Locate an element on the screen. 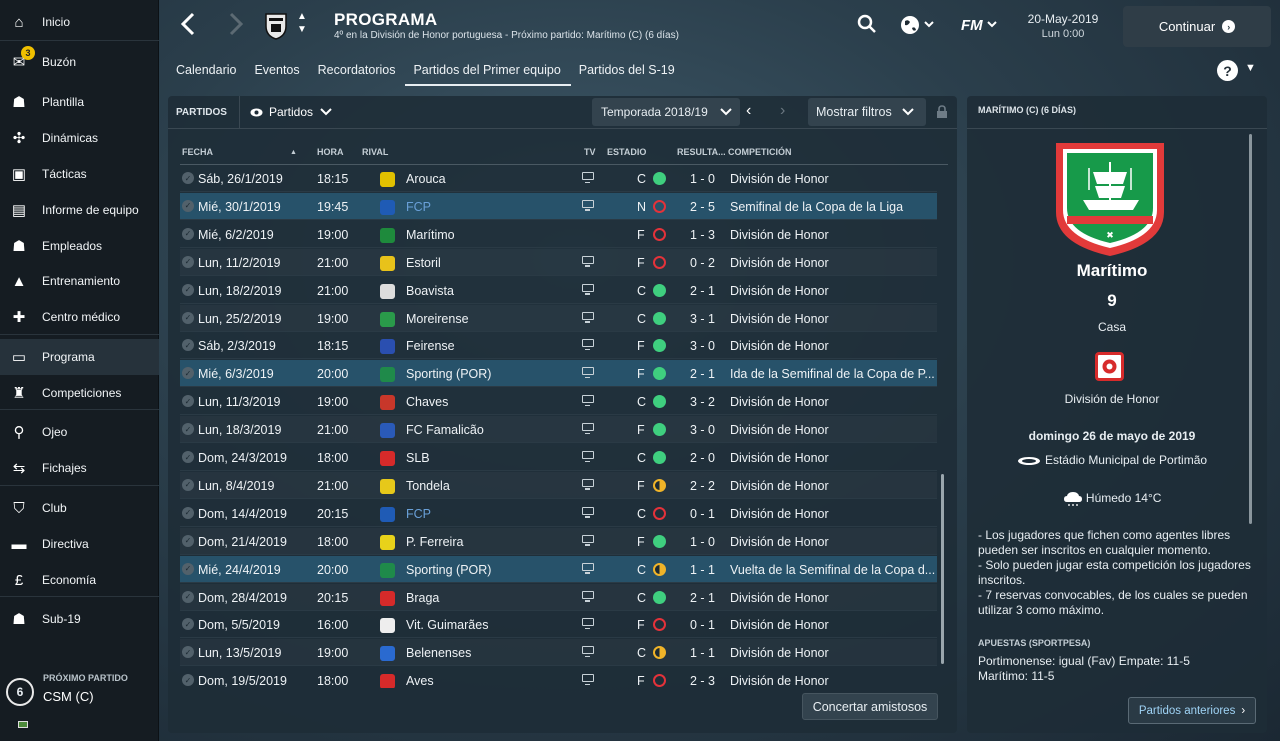 The height and width of the screenshot is (741, 1280). previous-season-button: ‹ is located at coordinates (749, 110).